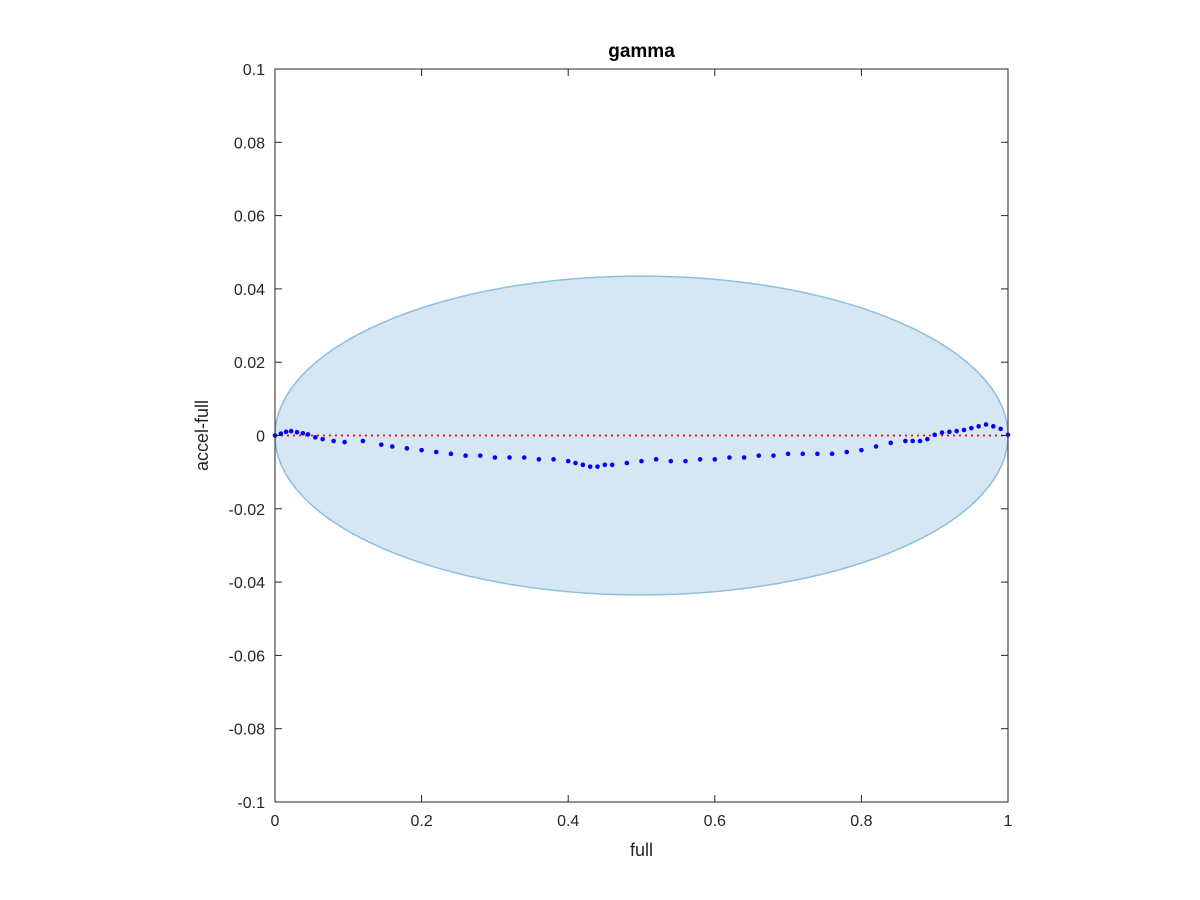 Image resolution: width=1200 pixels, height=900 pixels. What do you see at coordinates (861, 821) in the screenshot?
I see `x-tick-label: 0.8` at bounding box center [861, 821].